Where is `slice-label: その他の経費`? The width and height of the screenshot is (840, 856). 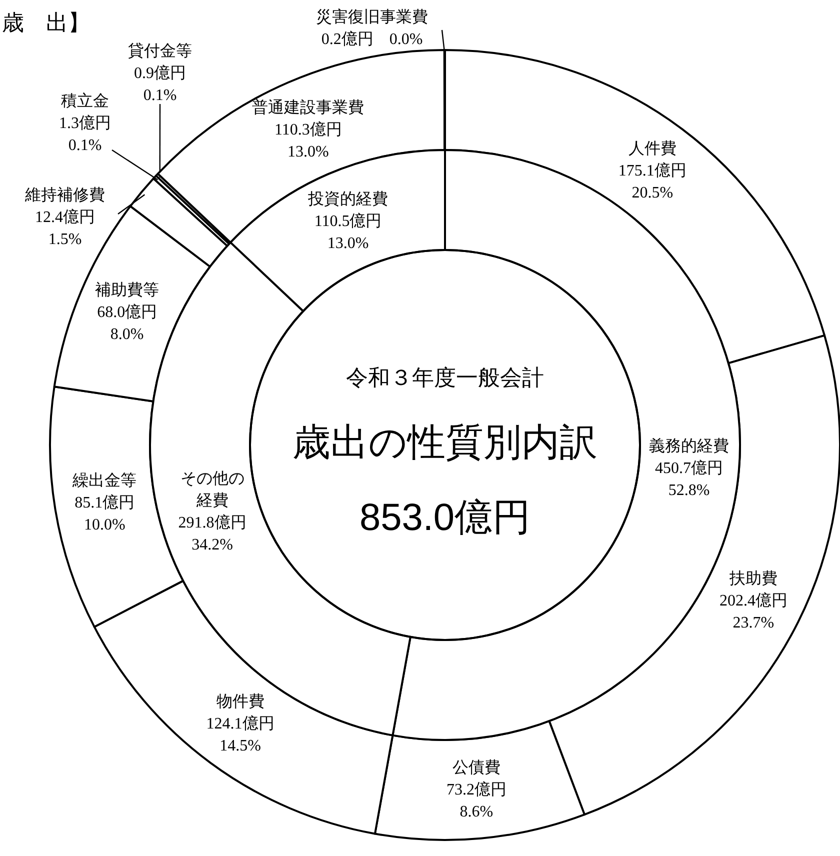
slice-label: その他の経費 is located at coordinates (212, 490).